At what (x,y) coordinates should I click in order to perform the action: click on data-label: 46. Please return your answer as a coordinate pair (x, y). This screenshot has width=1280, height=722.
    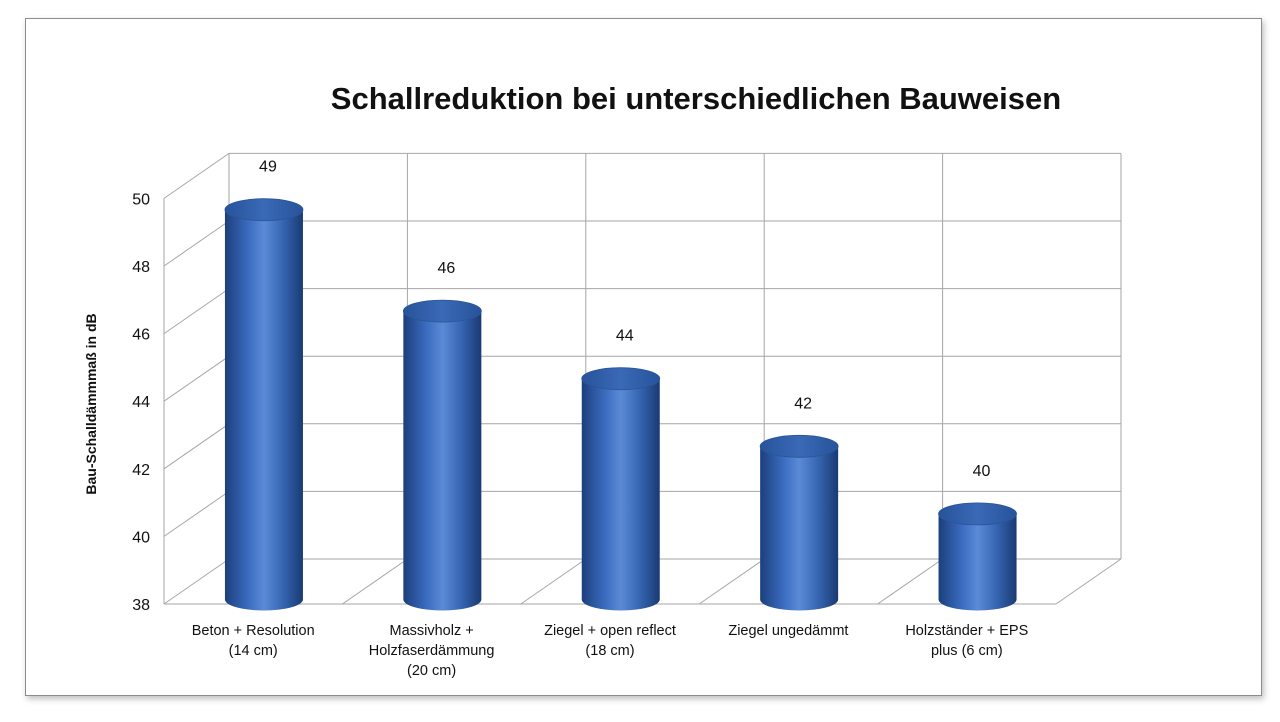
    Looking at the image, I should click on (446, 268).